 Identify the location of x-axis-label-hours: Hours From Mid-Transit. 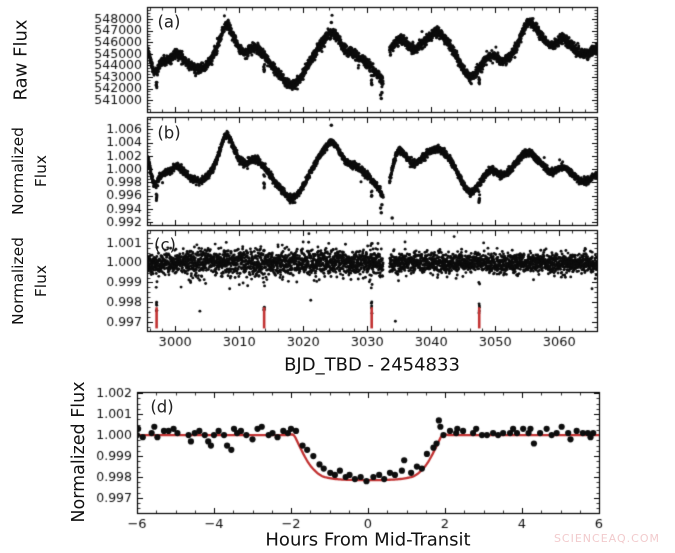
(368, 540).